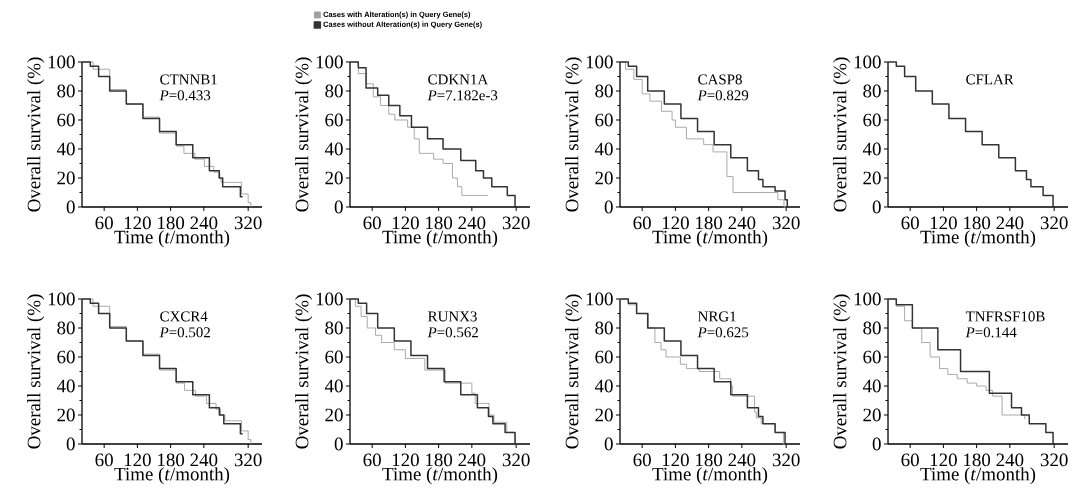 The height and width of the screenshot is (491, 1076). Describe the element at coordinates (717, 316) in the screenshot. I see `annotation: NRG1` at that location.